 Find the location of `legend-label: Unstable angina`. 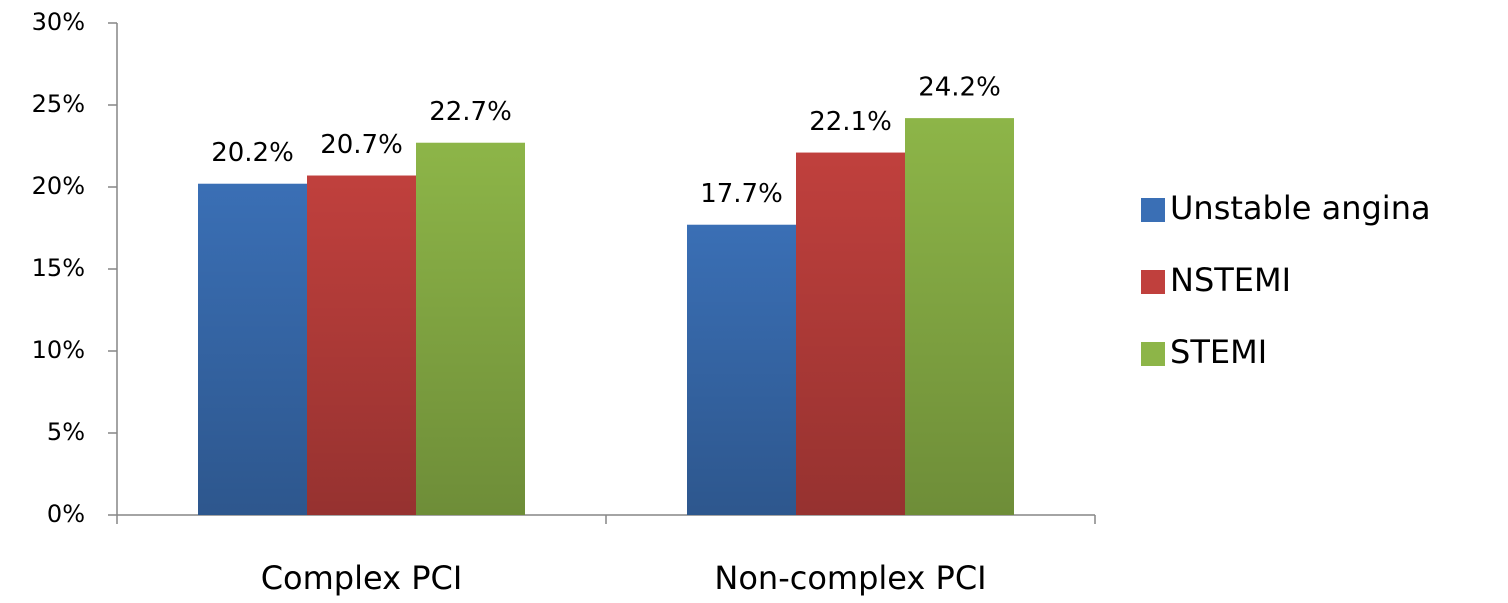

legend-label: Unstable angina is located at coordinates (1300, 208).